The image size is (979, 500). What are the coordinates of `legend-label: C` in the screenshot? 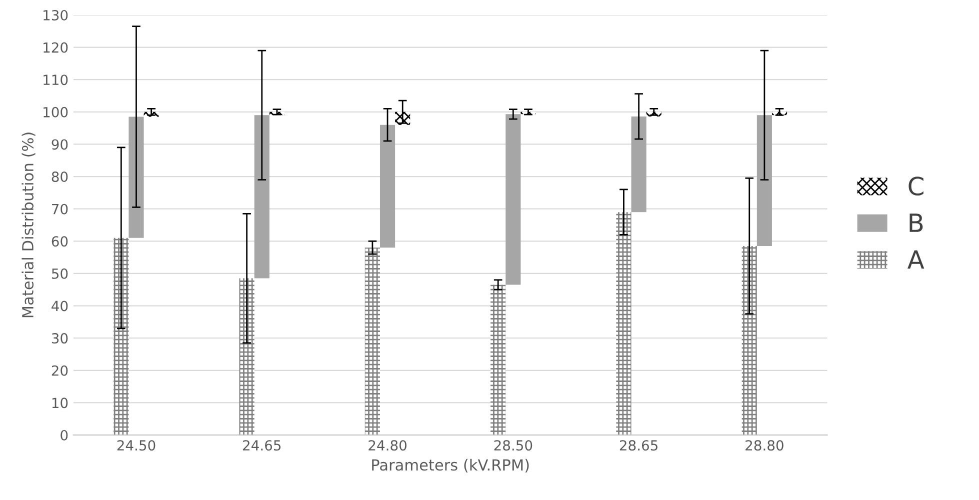 It's located at (916, 186).